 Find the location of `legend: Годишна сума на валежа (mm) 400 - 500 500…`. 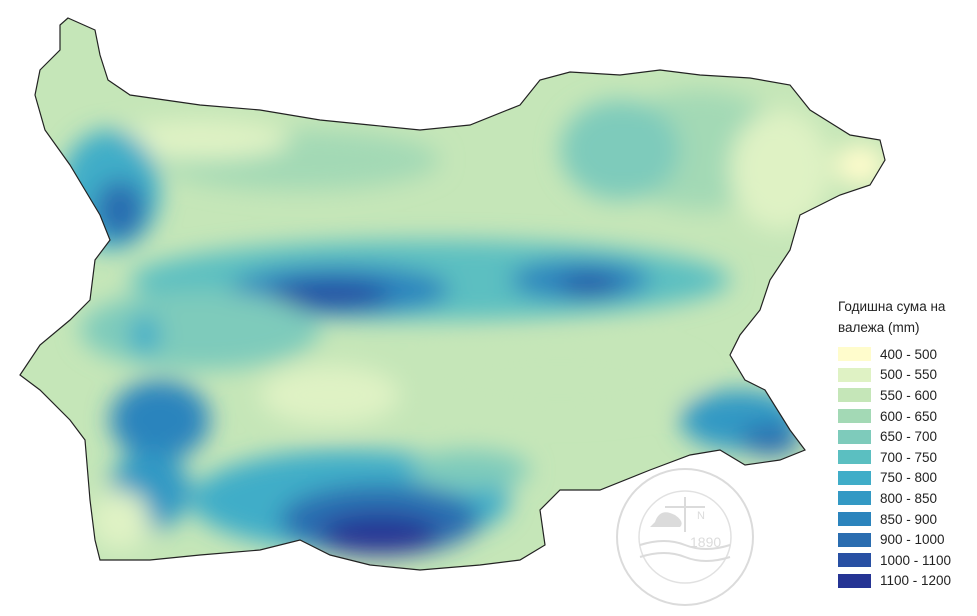

legend: Годишна сума на валежа (mm) 400 - 500 500… is located at coordinates (905, 443).